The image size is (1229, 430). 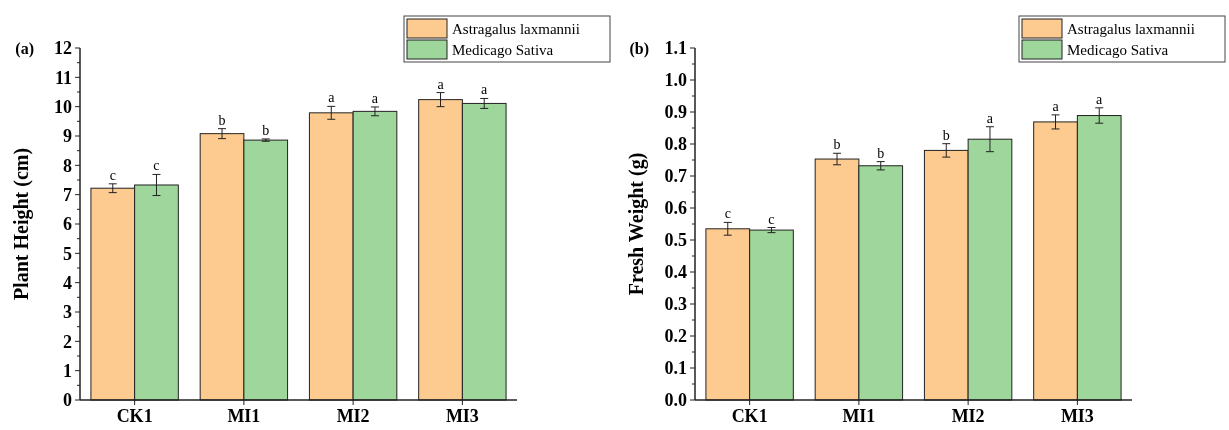 I want to click on y-tick-label: 0.6, so click(x=675, y=208).